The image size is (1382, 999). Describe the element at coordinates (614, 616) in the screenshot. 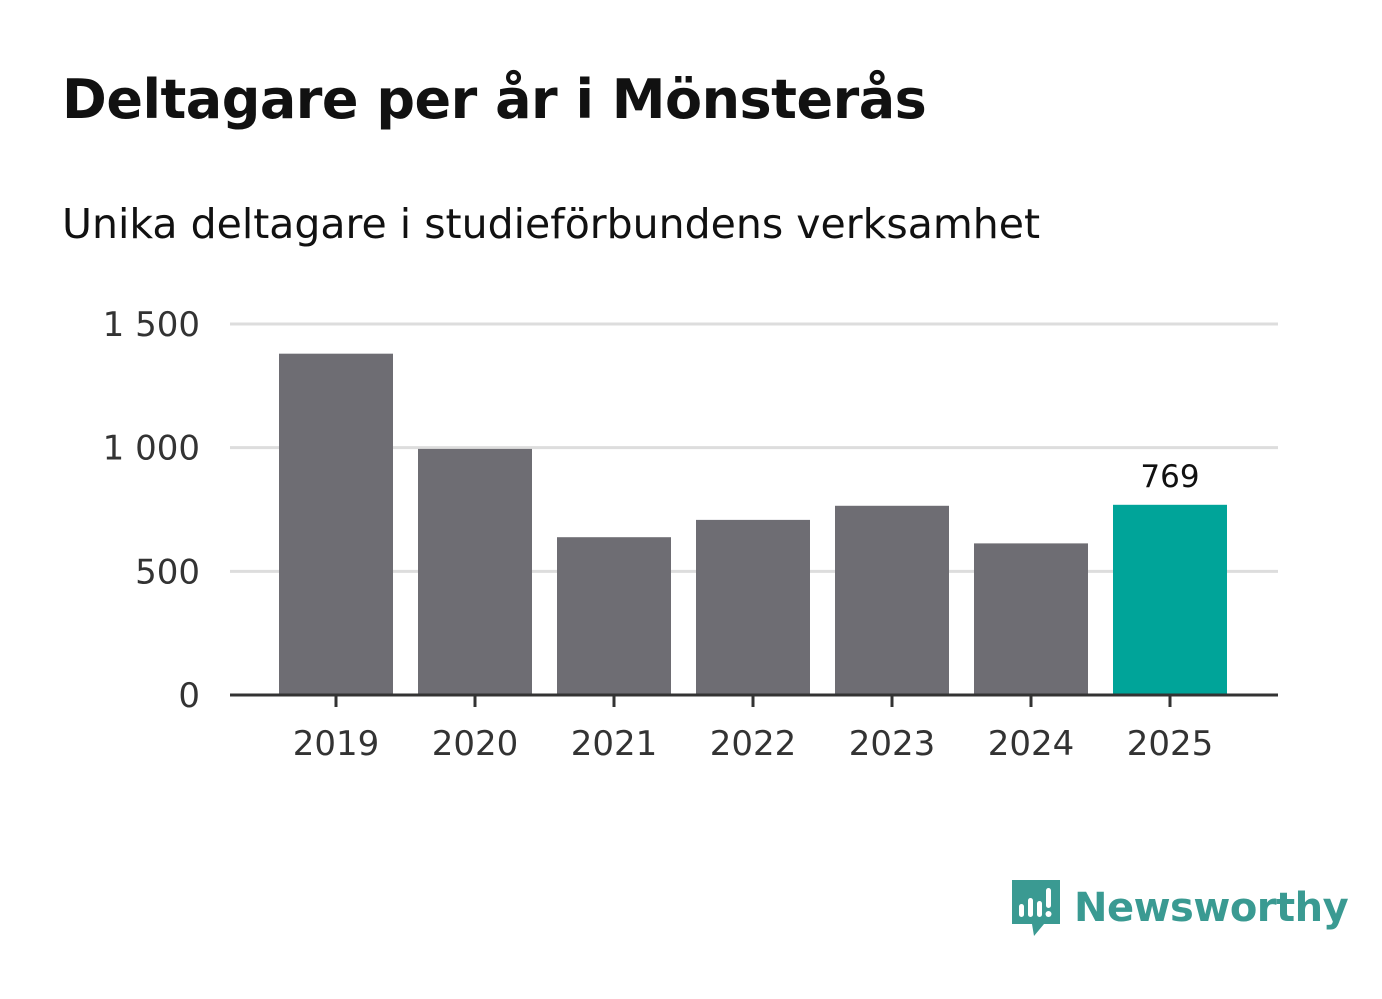

I see `bar-2021` at that location.